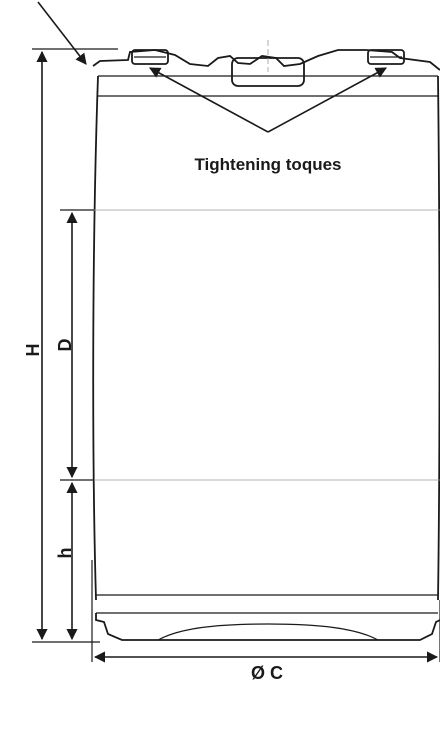 Image resolution: width=440 pixels, height=735 pixels. I want to click on height-dimension: H, so click(35, 345).